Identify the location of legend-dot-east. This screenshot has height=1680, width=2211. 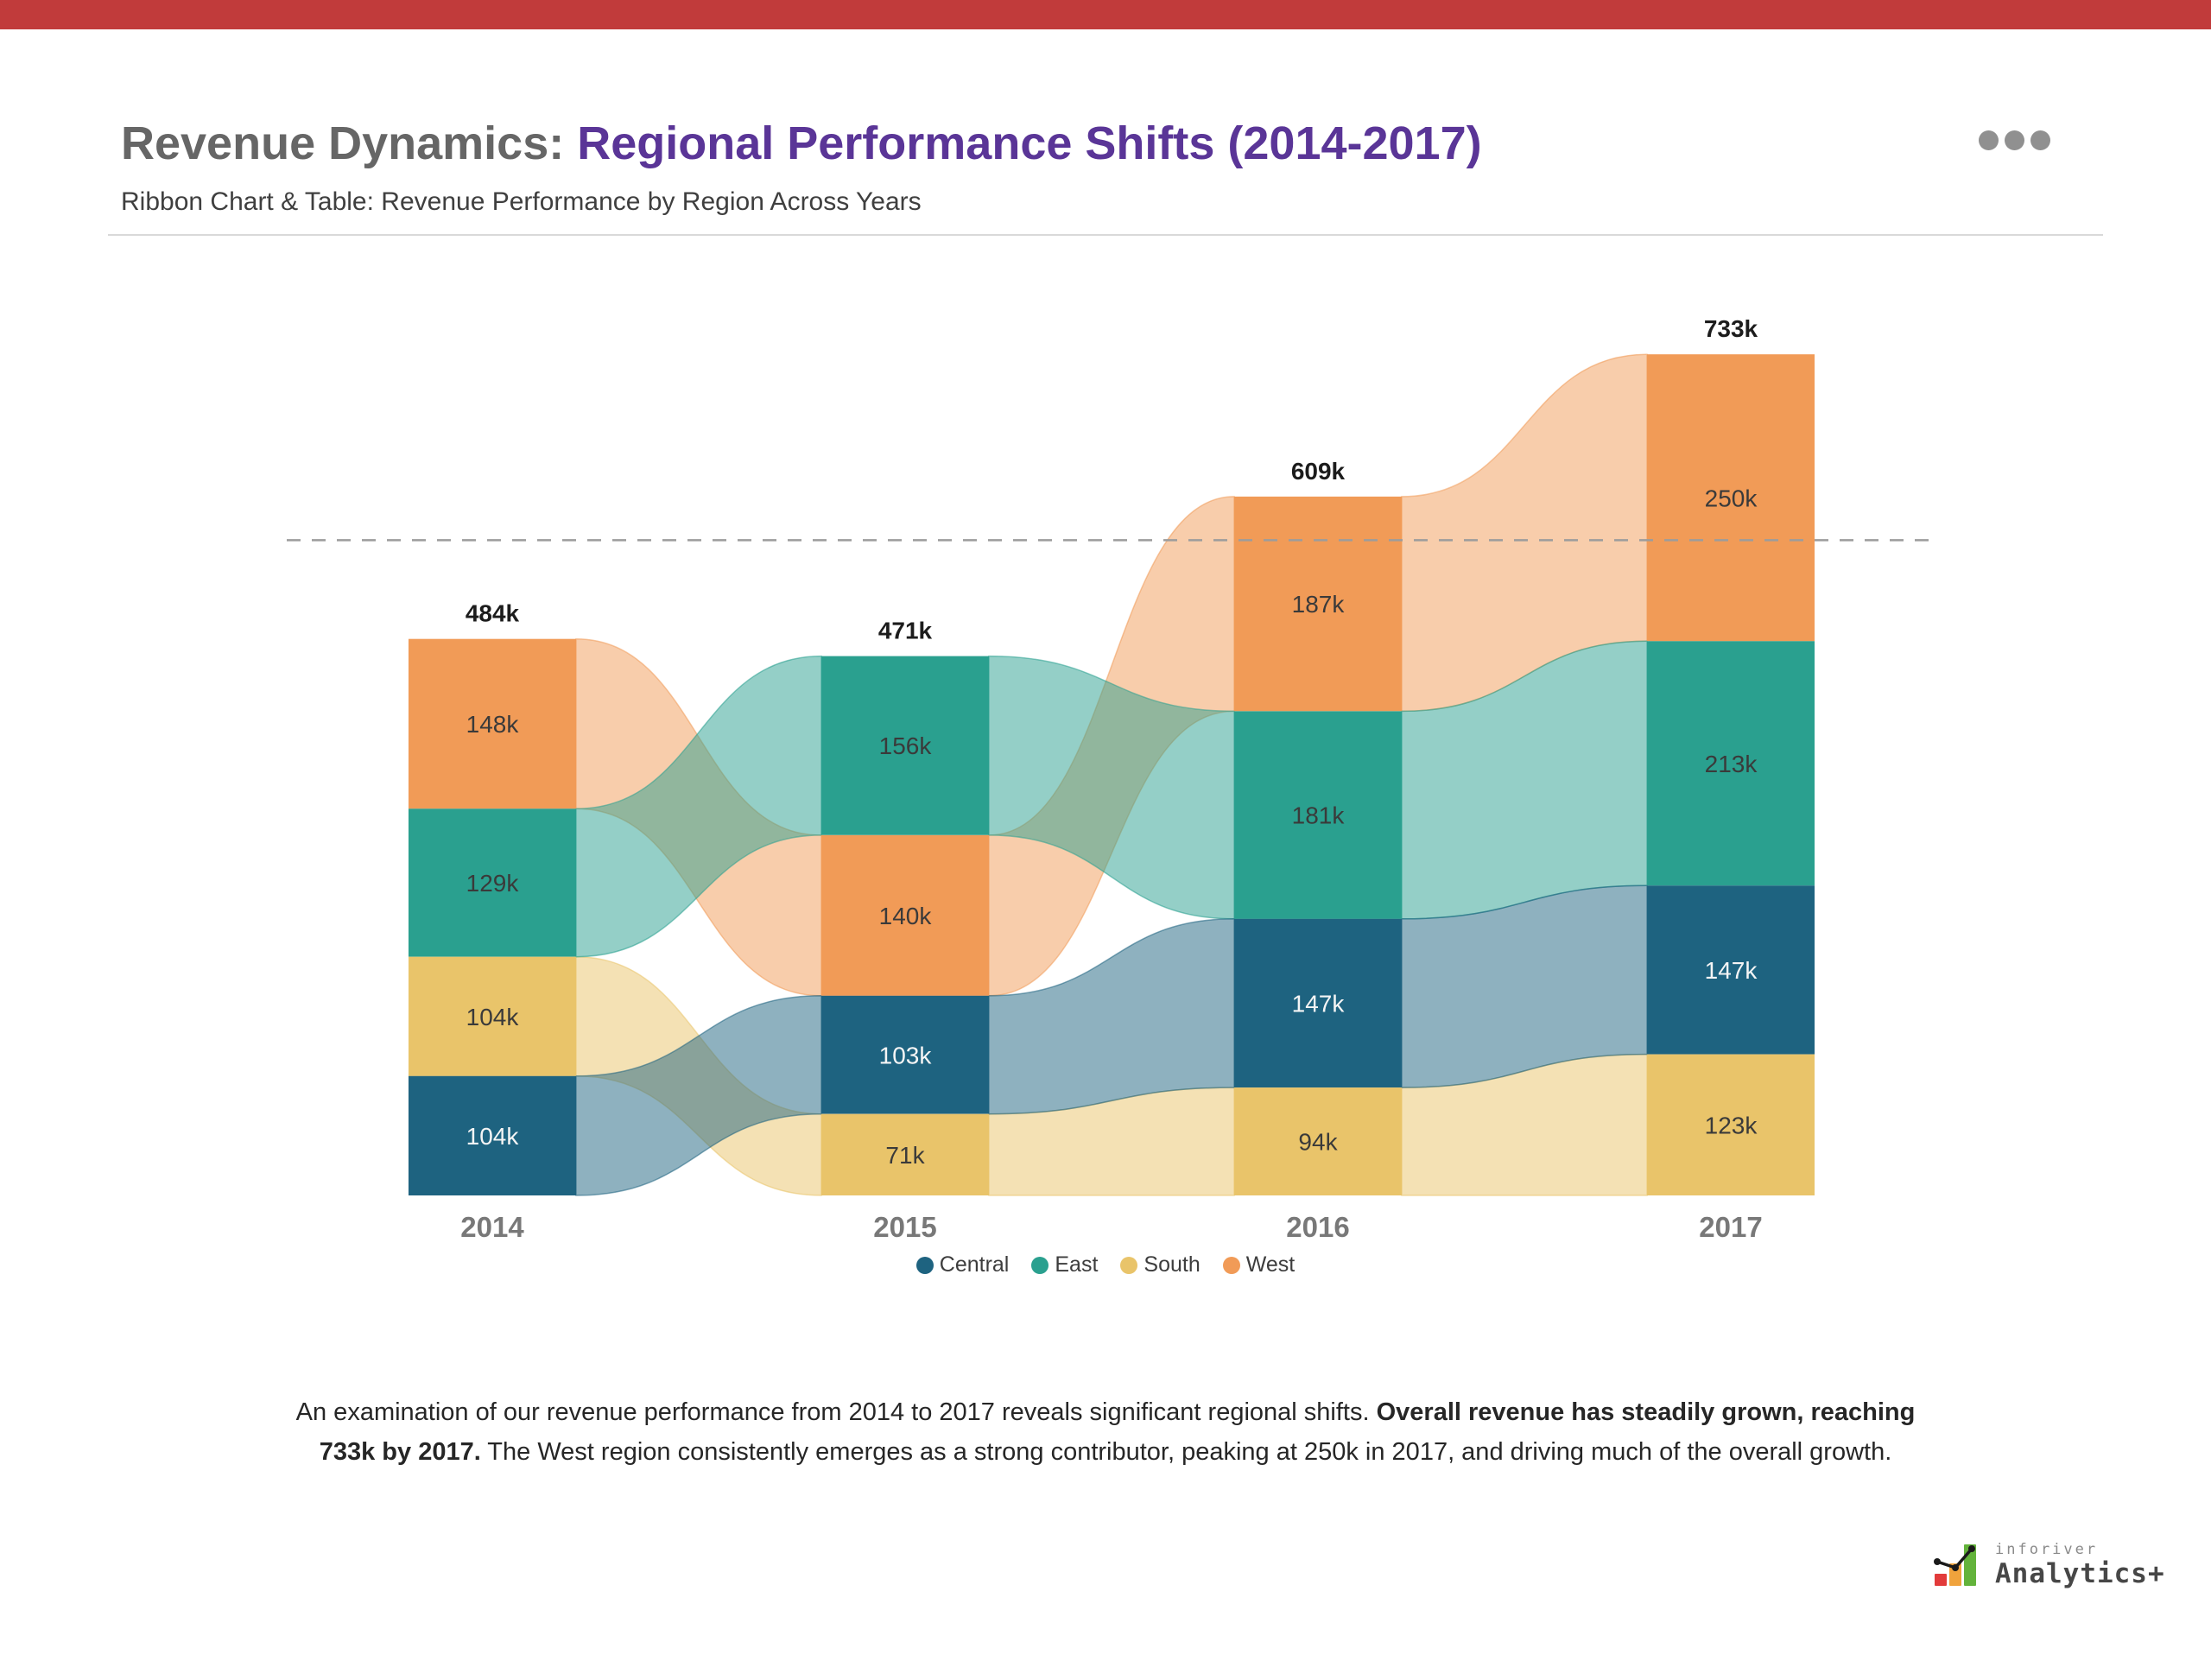
(1040, 1265).